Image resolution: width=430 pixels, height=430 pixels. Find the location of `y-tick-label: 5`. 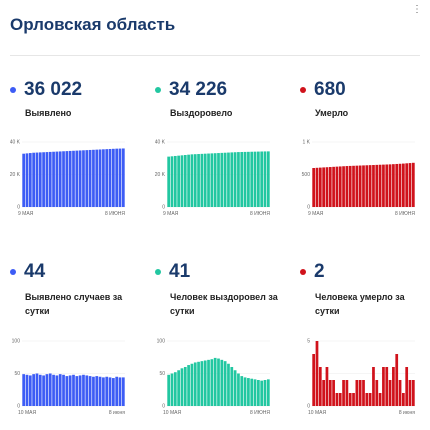

y-tick-label: 5 is located at coordinates (308, 342).